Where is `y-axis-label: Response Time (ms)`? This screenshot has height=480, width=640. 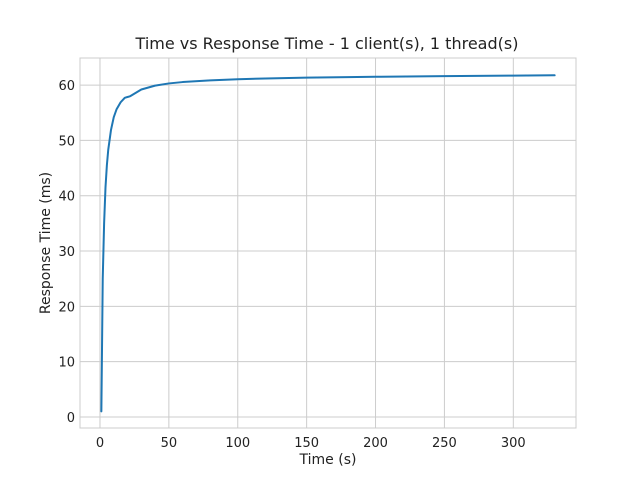 y-axis-label: Response Time (ms) is located at coordinates (46, 243).